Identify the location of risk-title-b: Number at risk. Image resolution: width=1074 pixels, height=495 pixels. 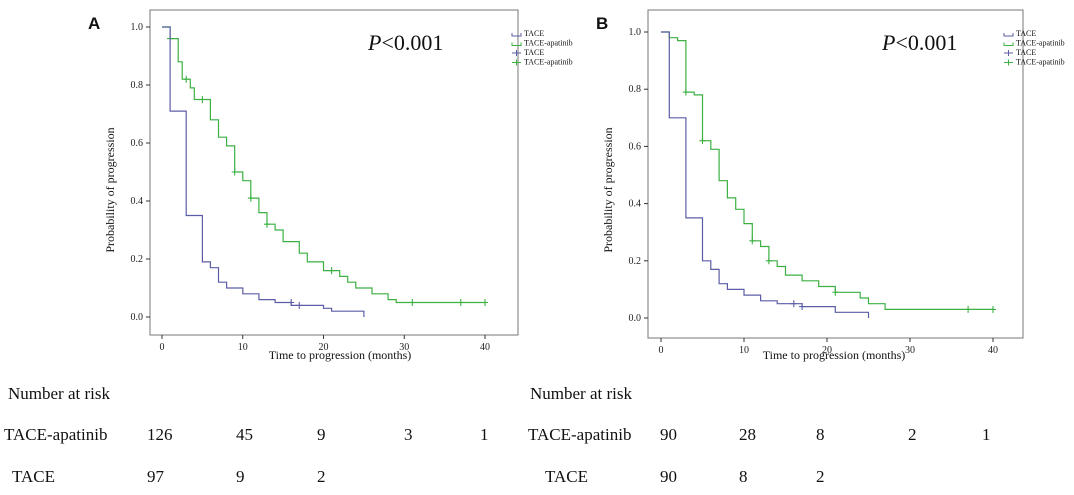
(581, 393).